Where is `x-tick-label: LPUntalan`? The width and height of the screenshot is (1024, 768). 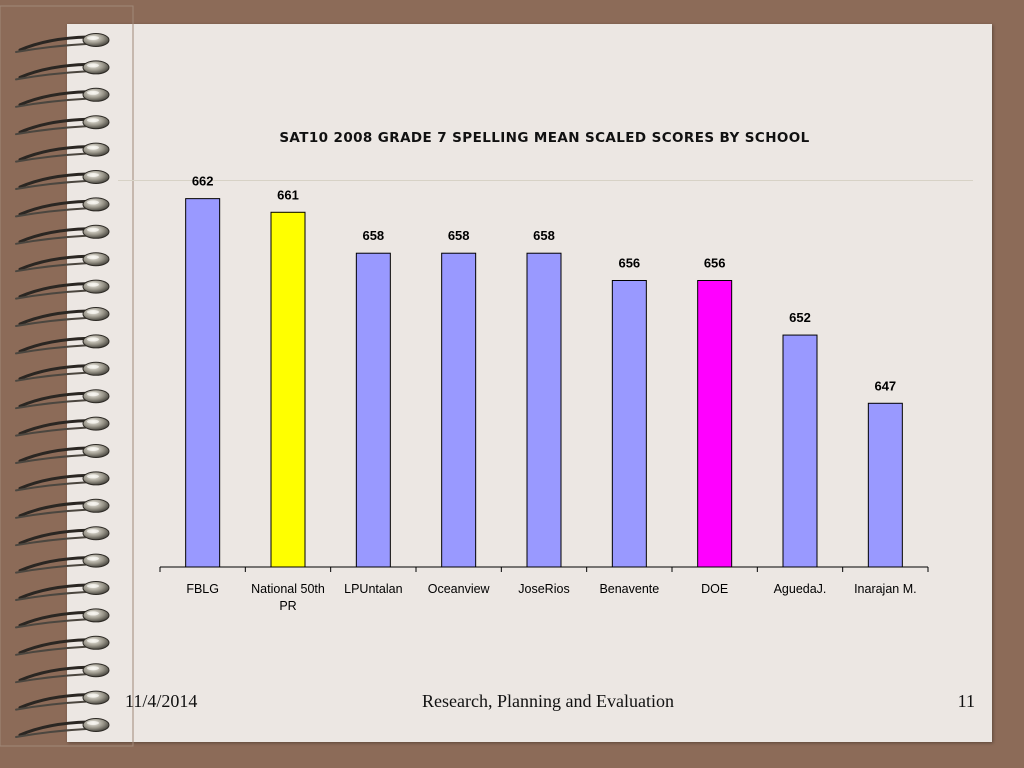
x-tick-label: LPUntalan is located at coordinates (373, 589).